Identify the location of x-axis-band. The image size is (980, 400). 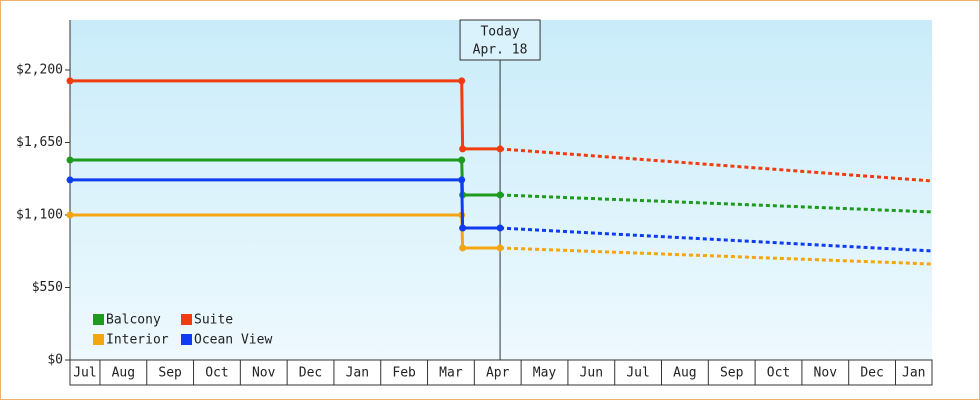
(501, 372).